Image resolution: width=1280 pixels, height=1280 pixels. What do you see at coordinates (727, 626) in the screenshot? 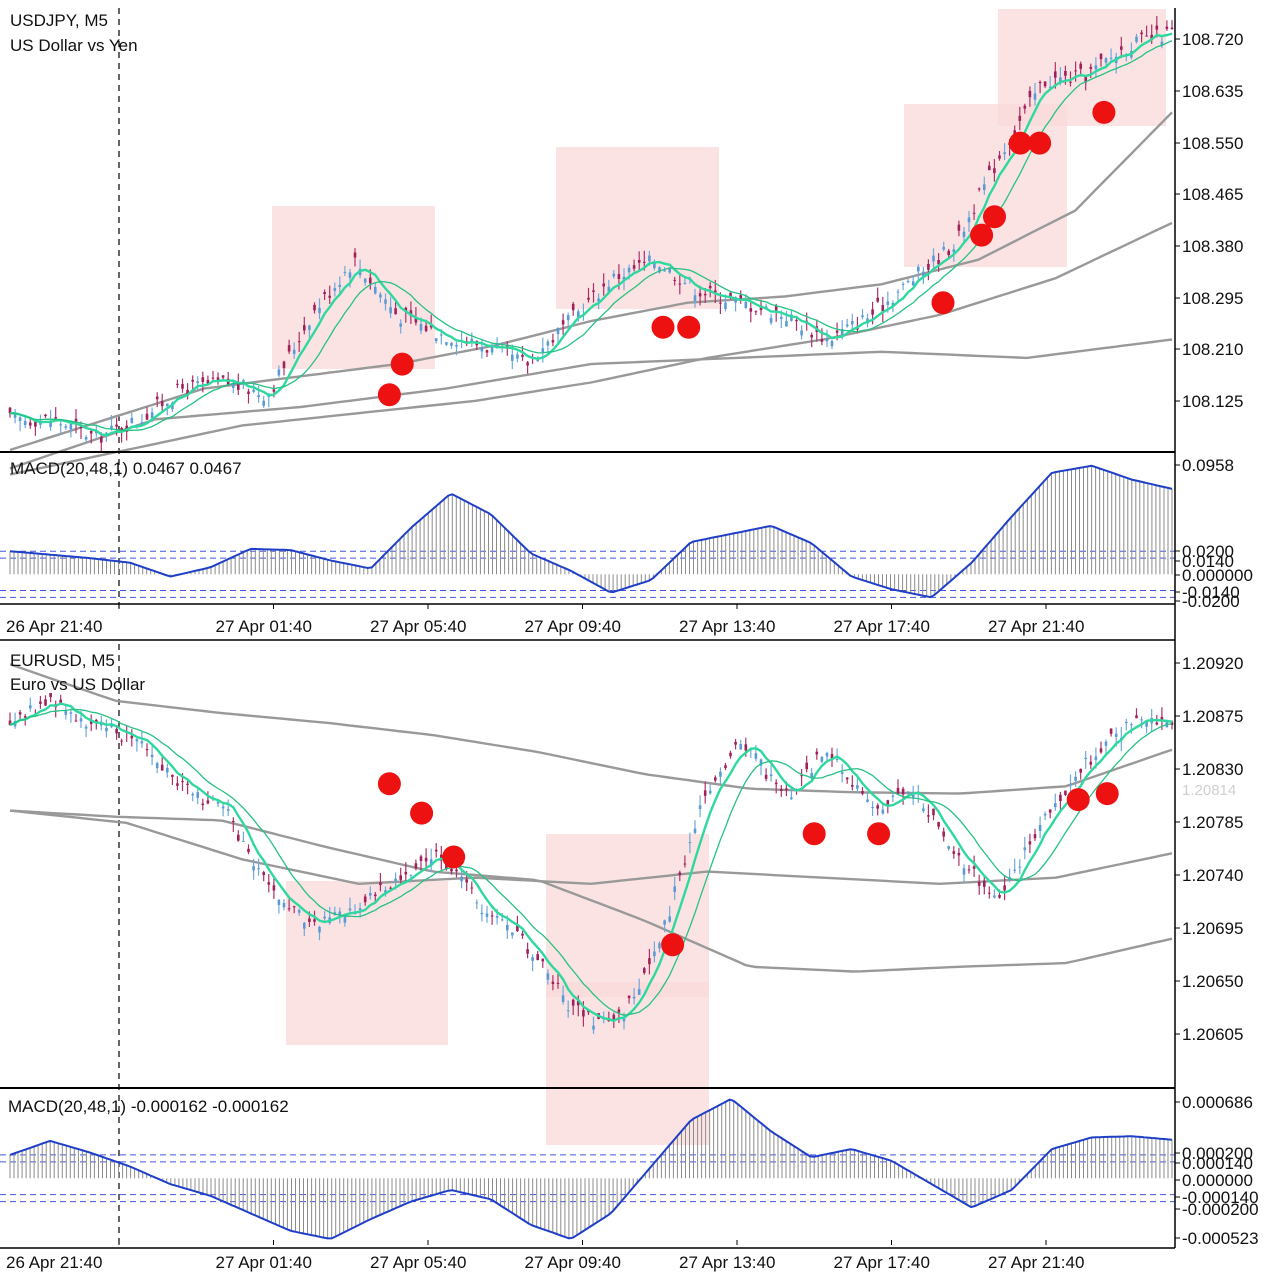
I see `time-tick-label: 27 Apr 13:40` at bounding box center [727, 626].